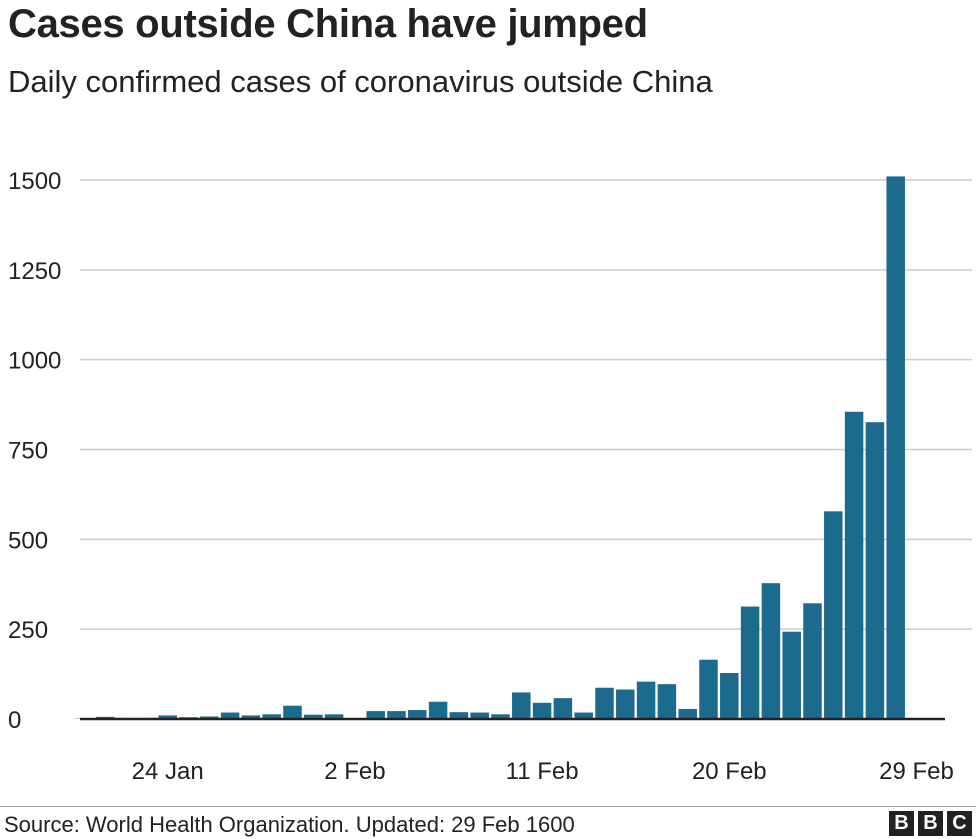  What do you see at coordinates (916, 771) in the screenshot?
I see `x-tick-label: 29 Feb` at bounding box center [916, 771].